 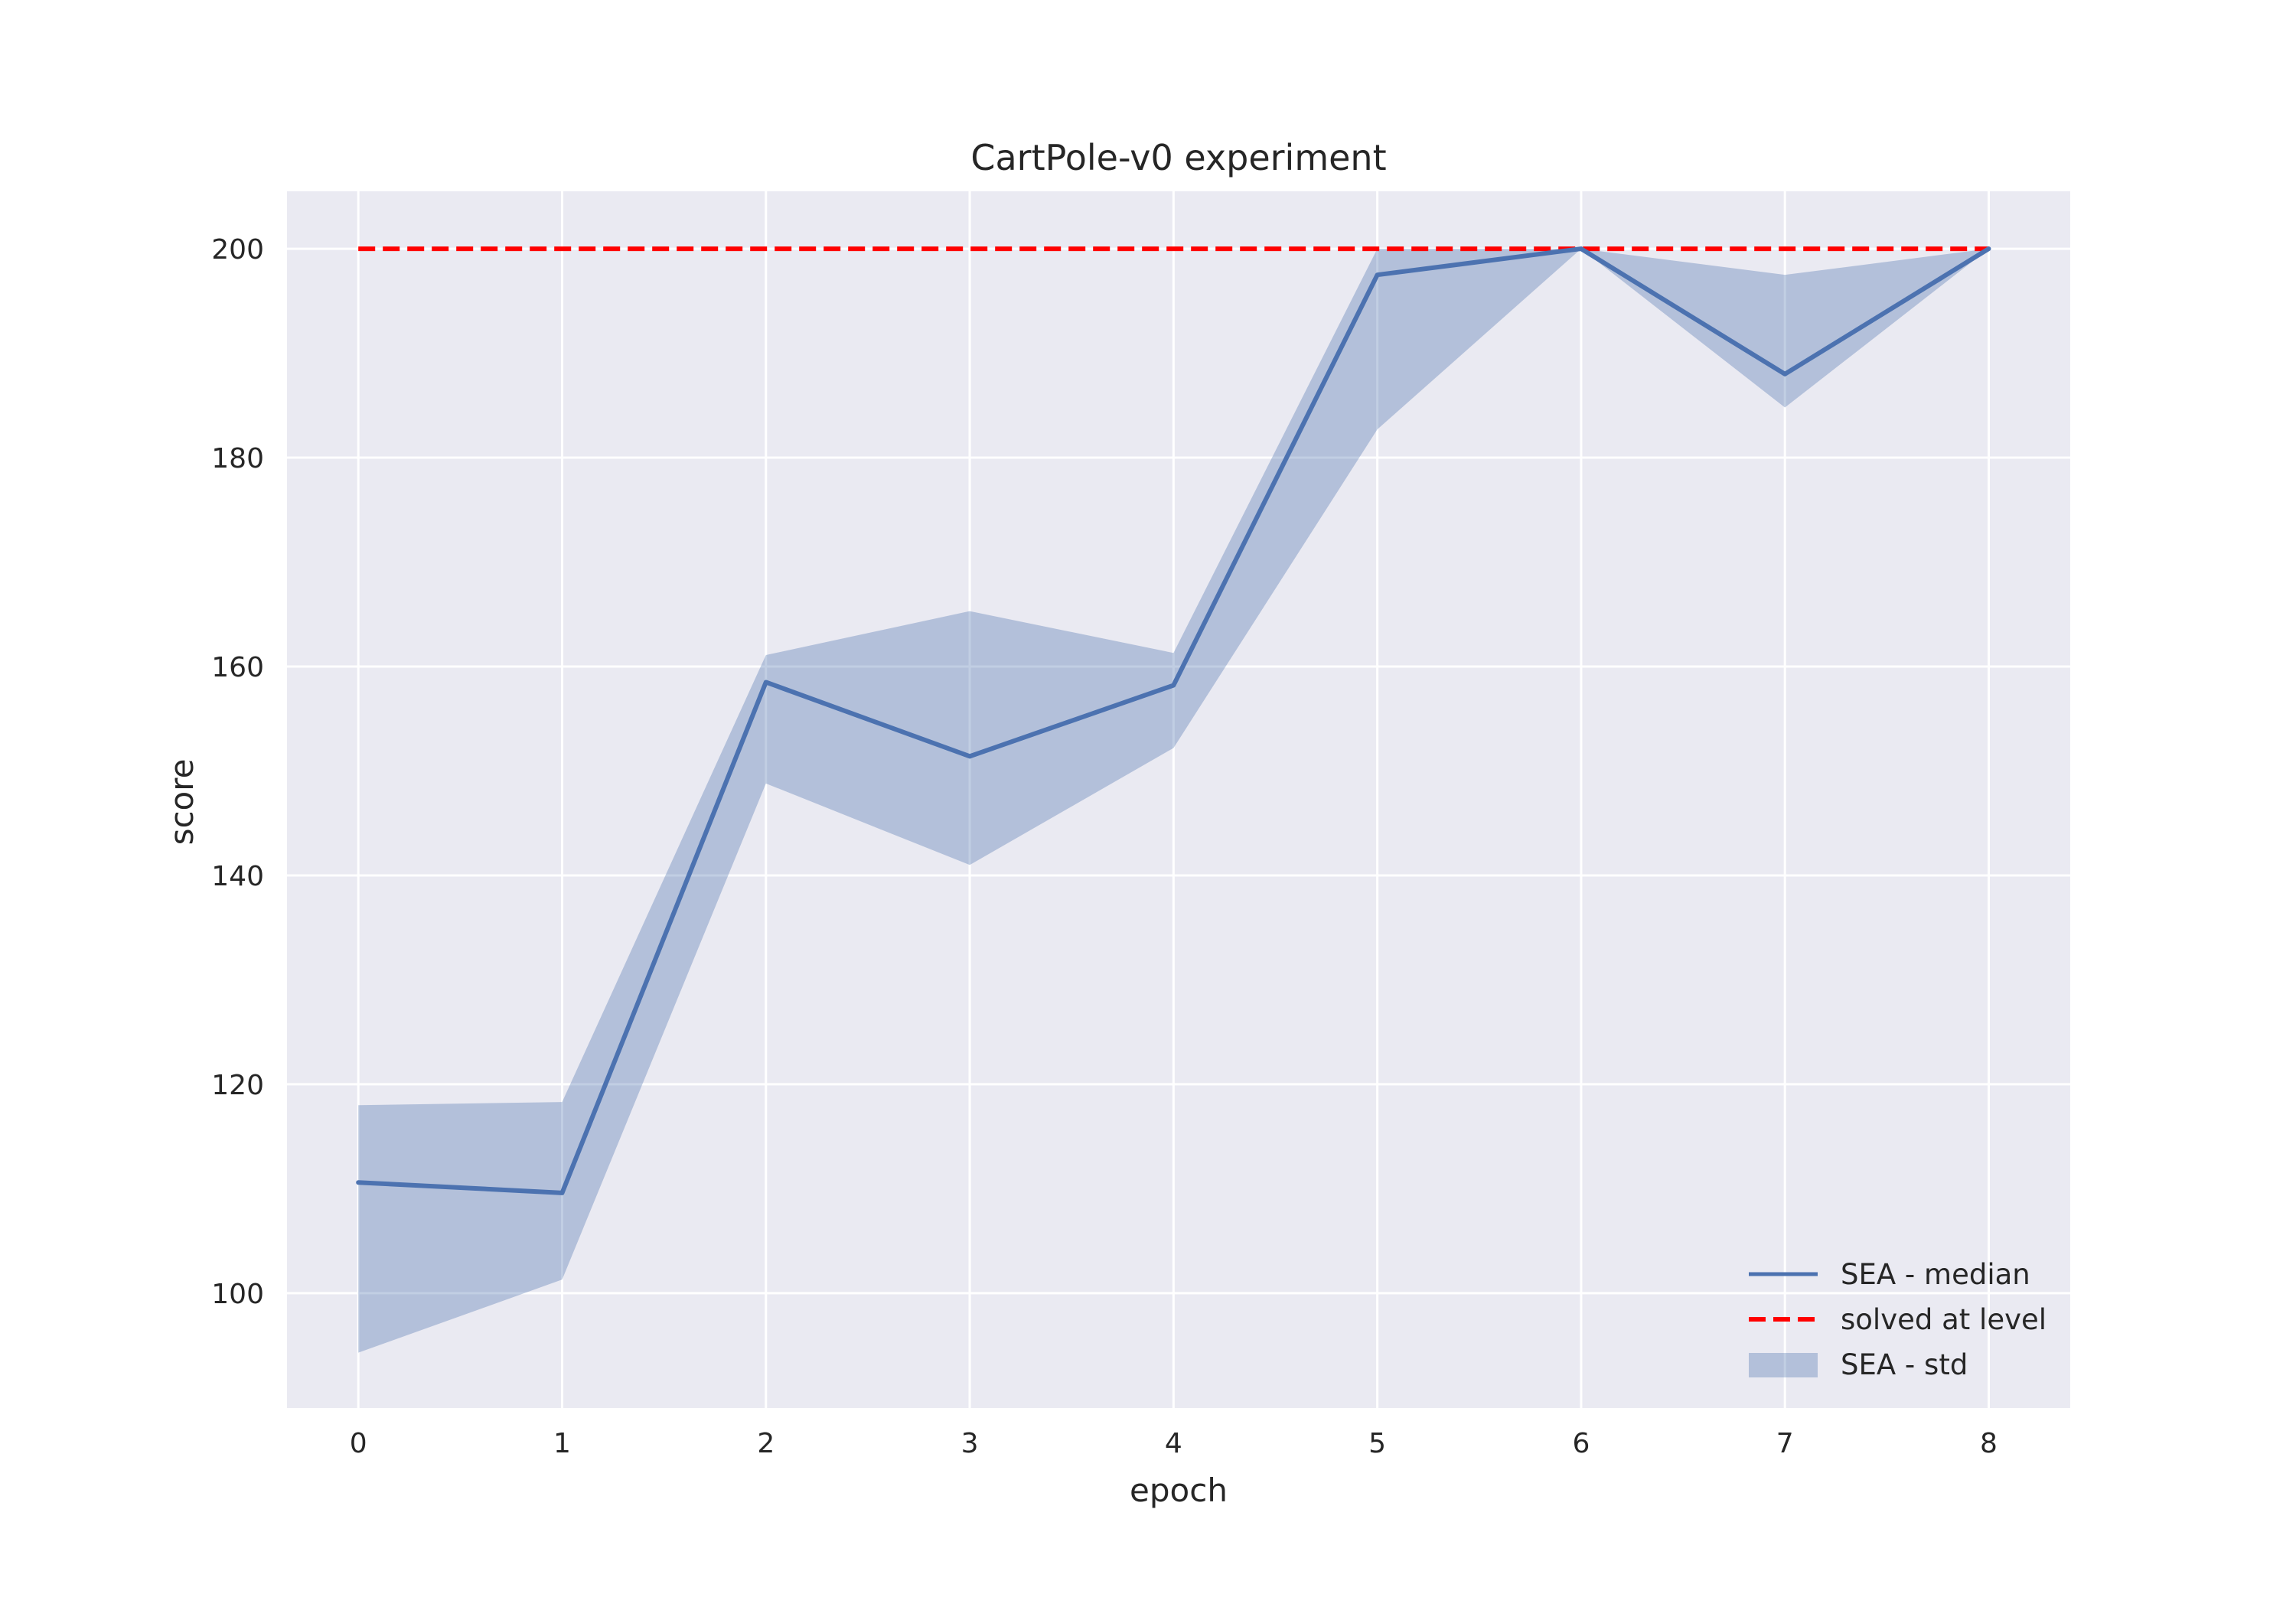 What do you see at coordinates (1904, 1364) in the screenshot?
I see `legend-label-std: SEA - std` at bounding box center [1904, 1364].